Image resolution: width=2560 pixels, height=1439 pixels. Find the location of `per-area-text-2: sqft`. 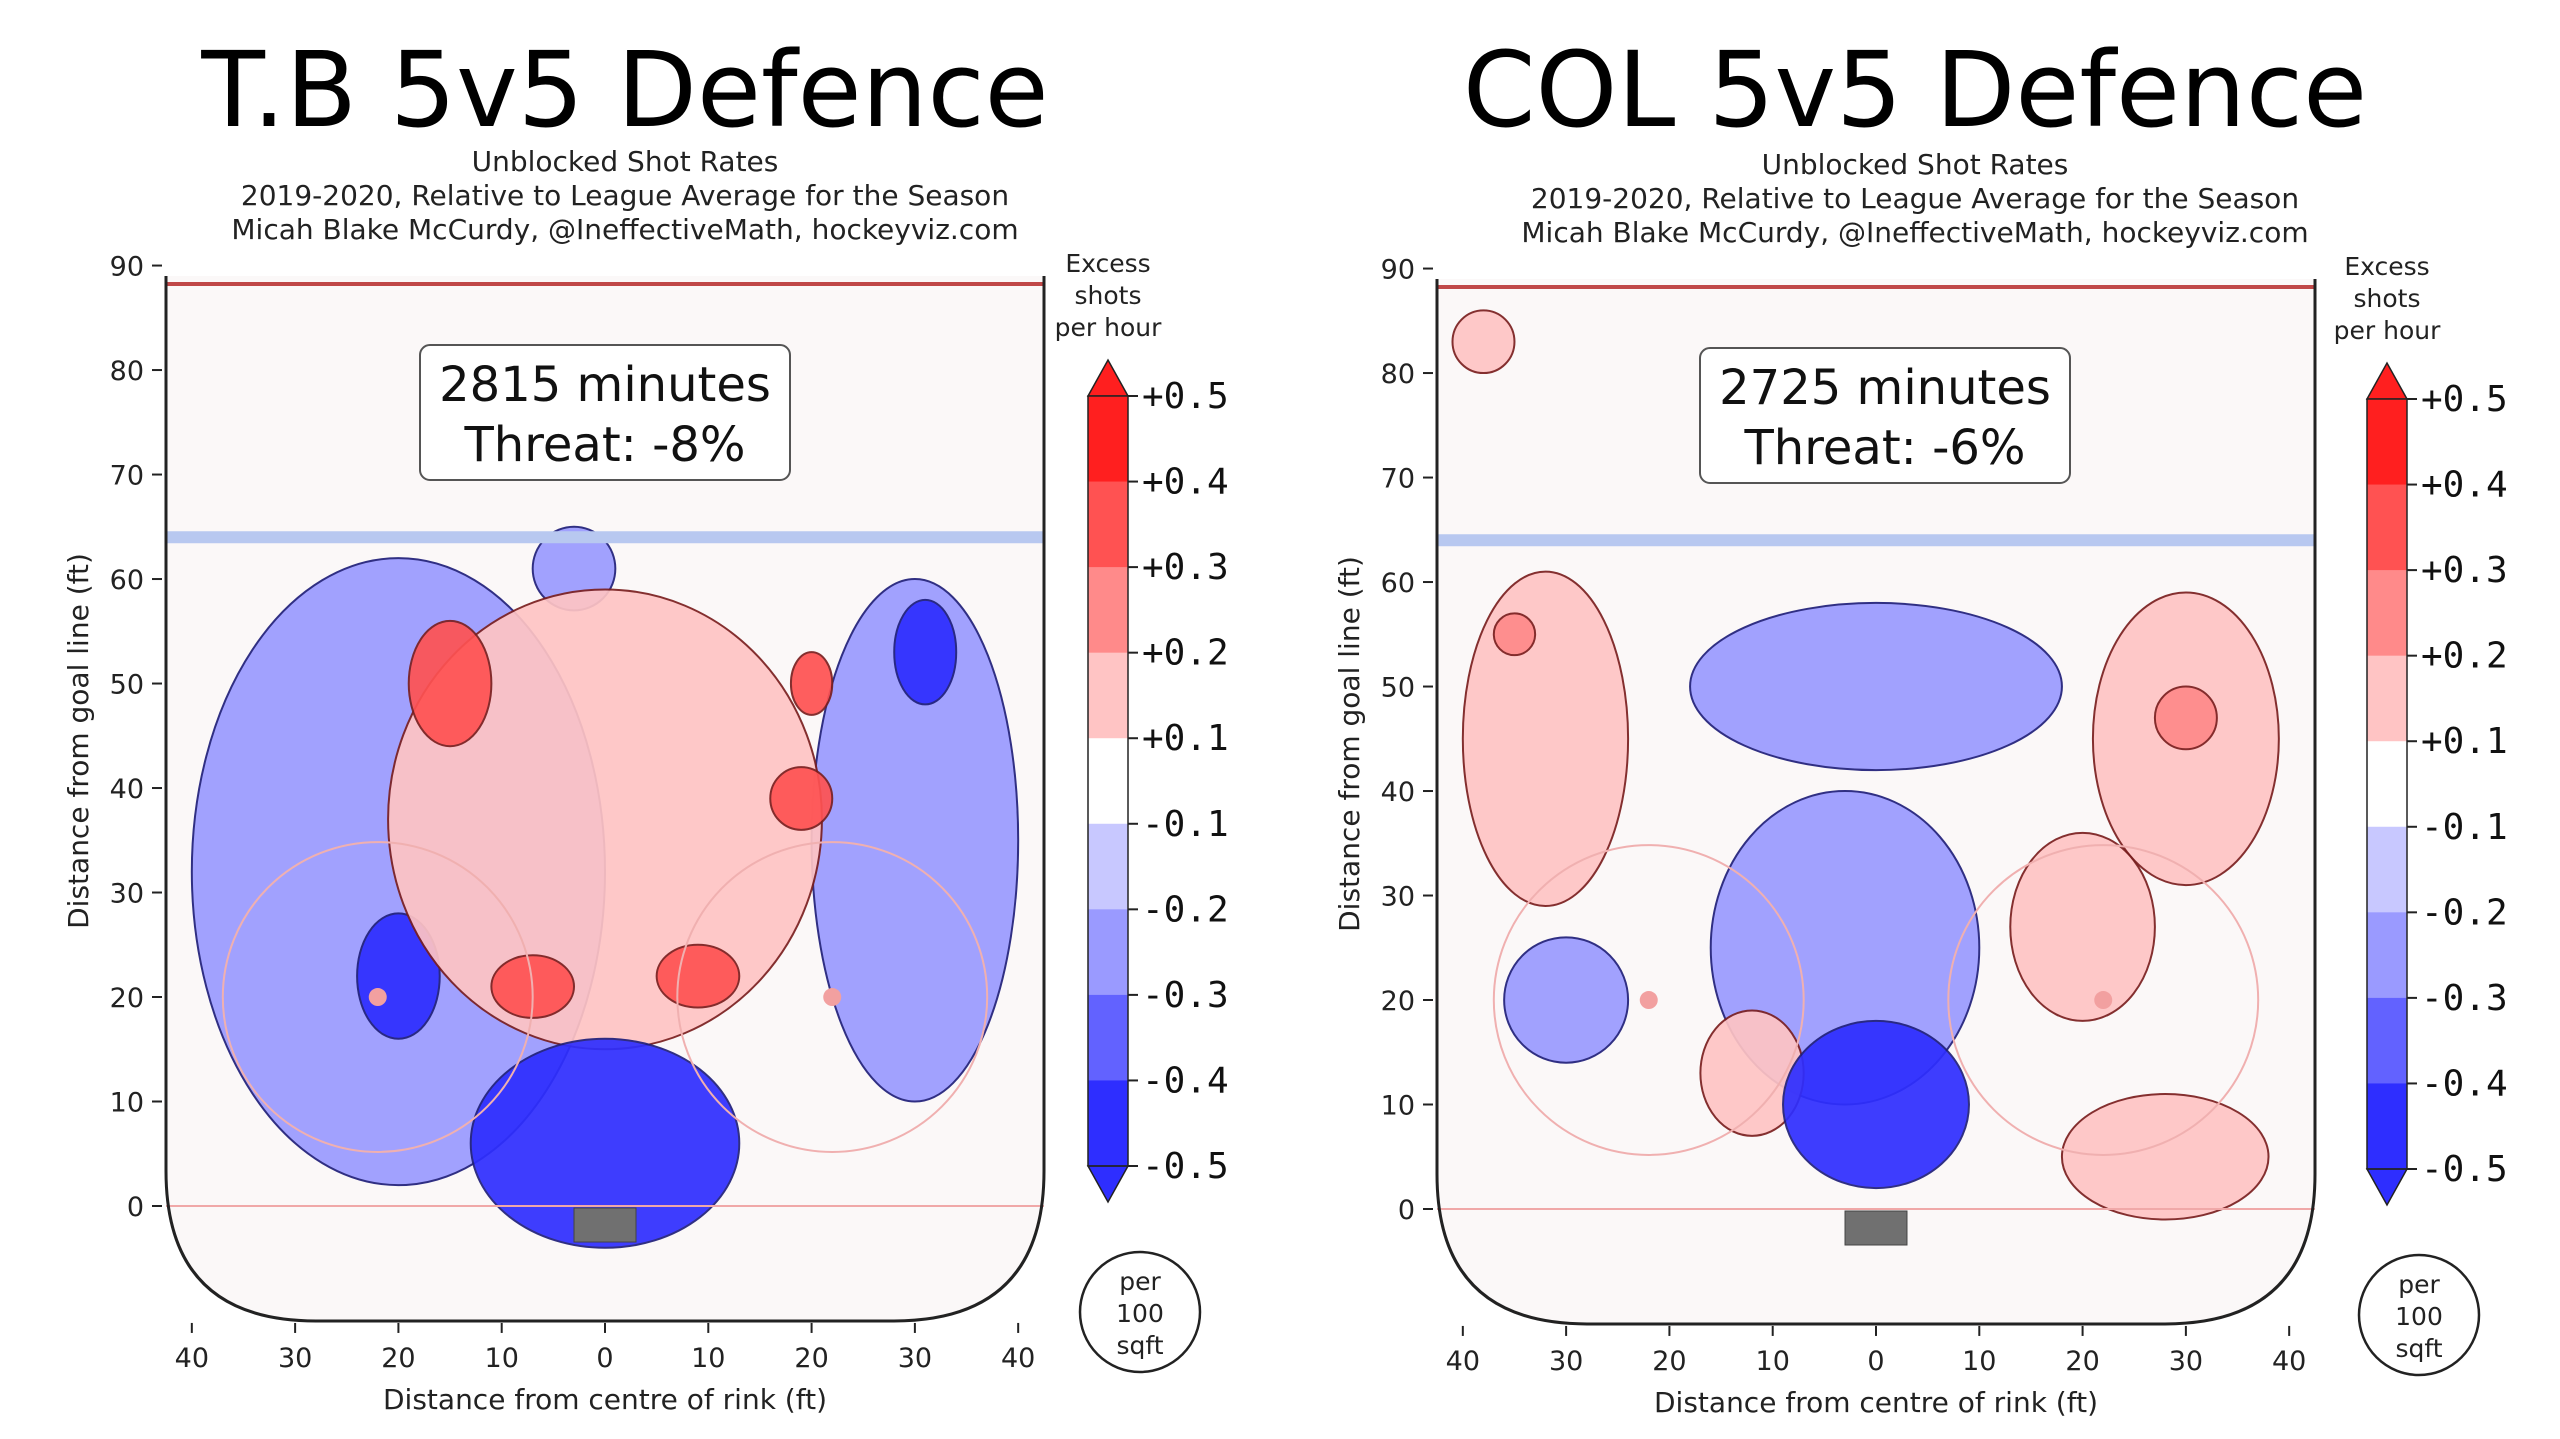

per-area-text-2: sqft is located at coordinates (1139, 1345).